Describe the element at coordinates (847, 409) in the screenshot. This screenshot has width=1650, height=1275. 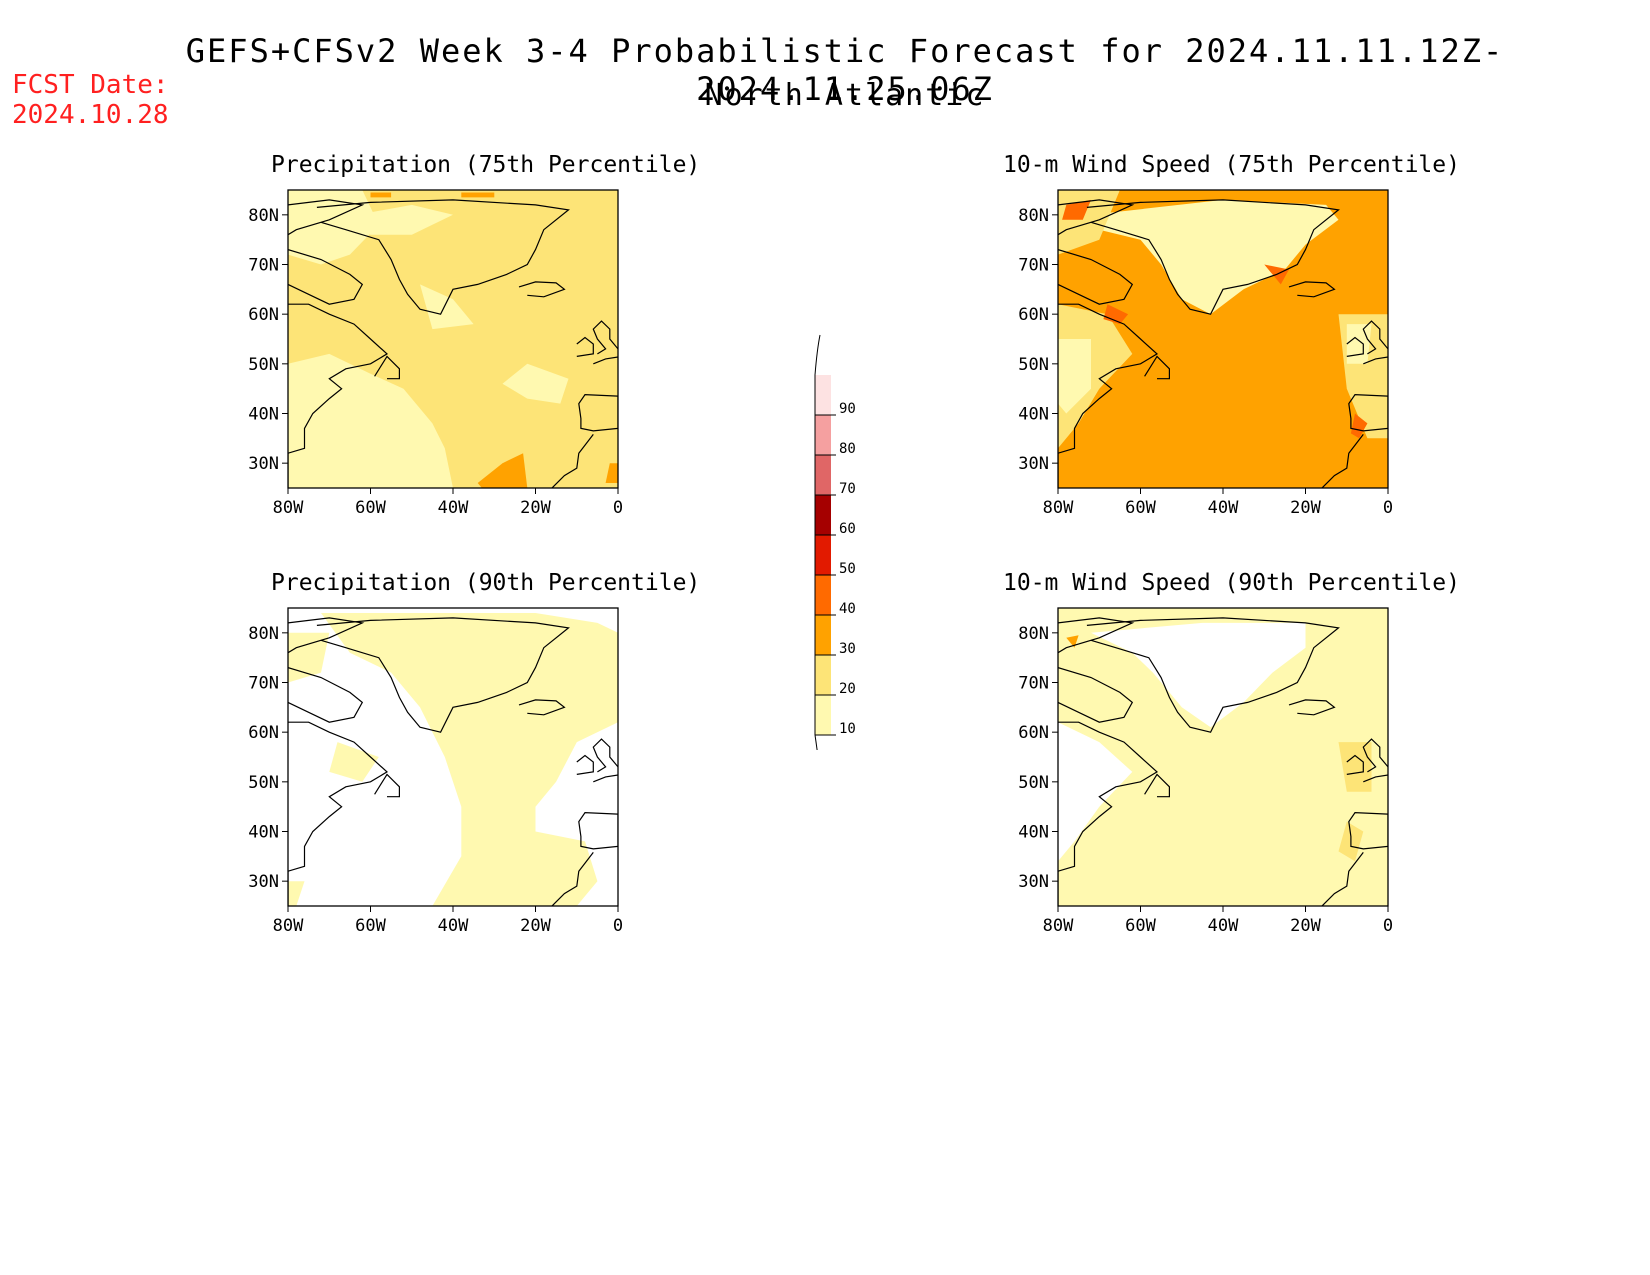
I see `colorbar-label: 90` at that location.